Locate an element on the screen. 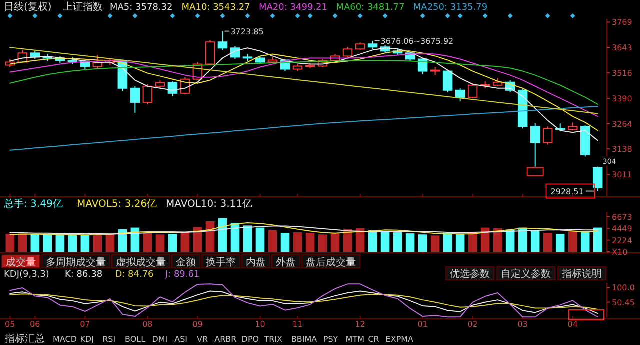 This screenshot has height=345, width=640. text: MA20: 3499.21 is located at coordinates (293, 8).